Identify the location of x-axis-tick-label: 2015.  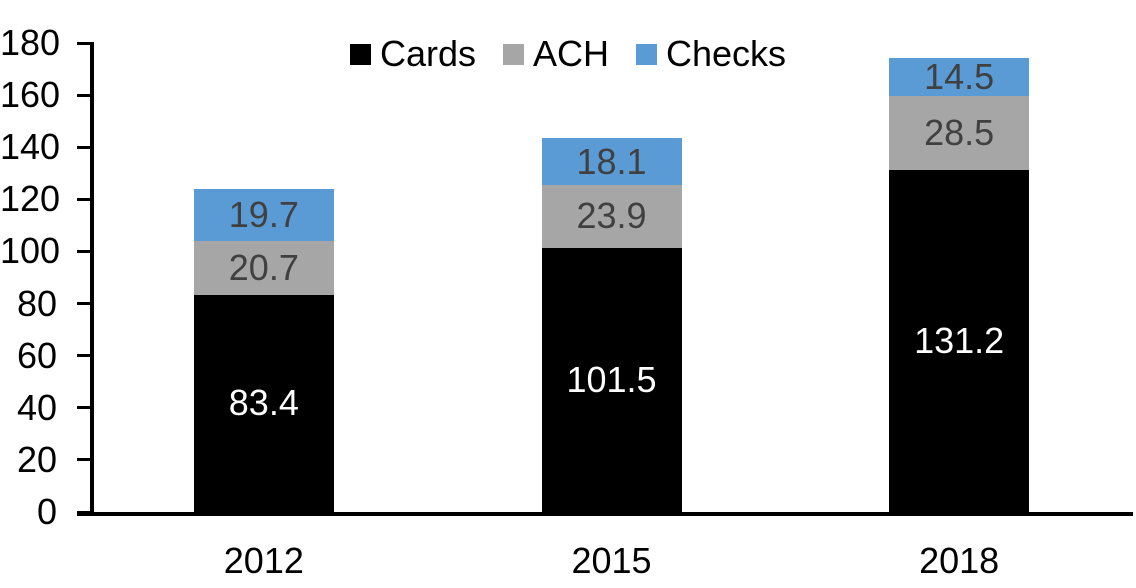
(611, 560).